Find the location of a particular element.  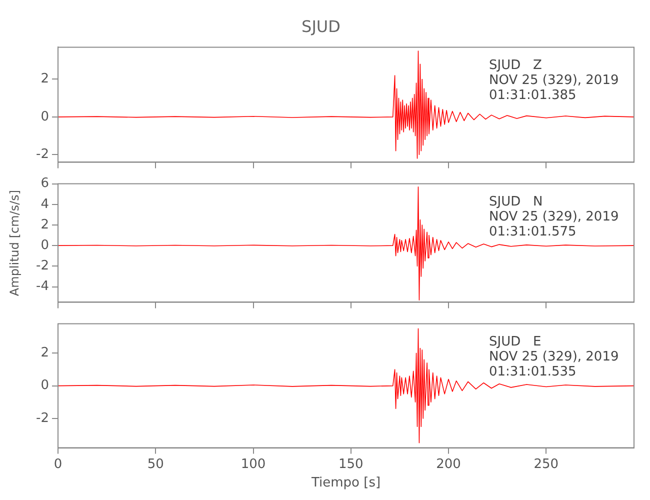

y-tick-label: 4 is located at coordinates (44, 204).